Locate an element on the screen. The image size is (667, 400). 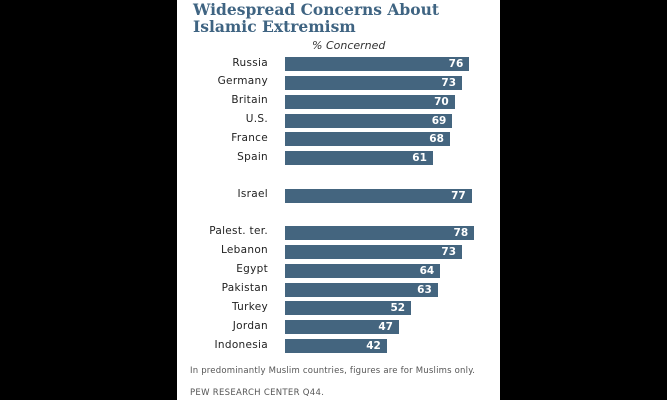
category-label: Turkey is located at coordinates (250, 306).